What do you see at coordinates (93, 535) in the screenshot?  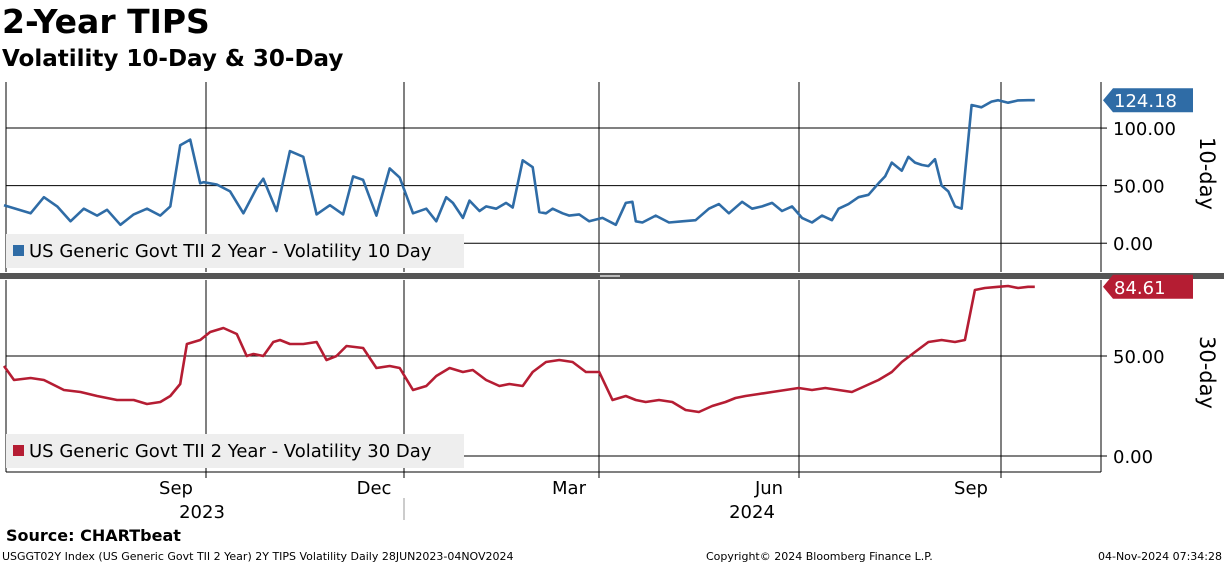 I see `source-note: Source: CHARTbeat` at bounding box center [93, 535].